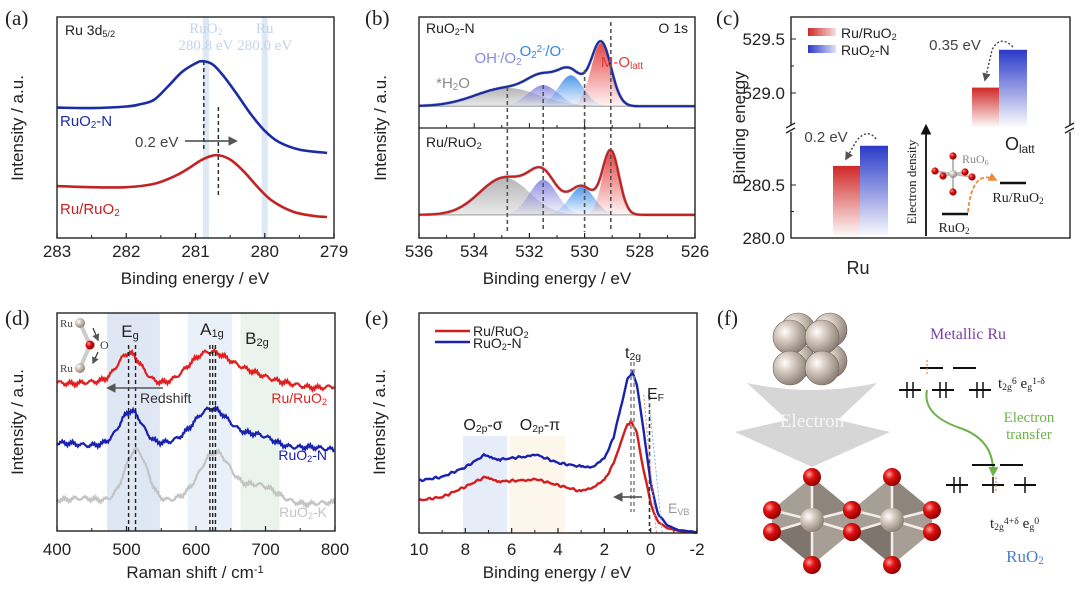  What do you see at coordinates (1013, 88) in the screenshot?
I see `bar-olatt-ruo2-n` at bounding box center [1013, 88].